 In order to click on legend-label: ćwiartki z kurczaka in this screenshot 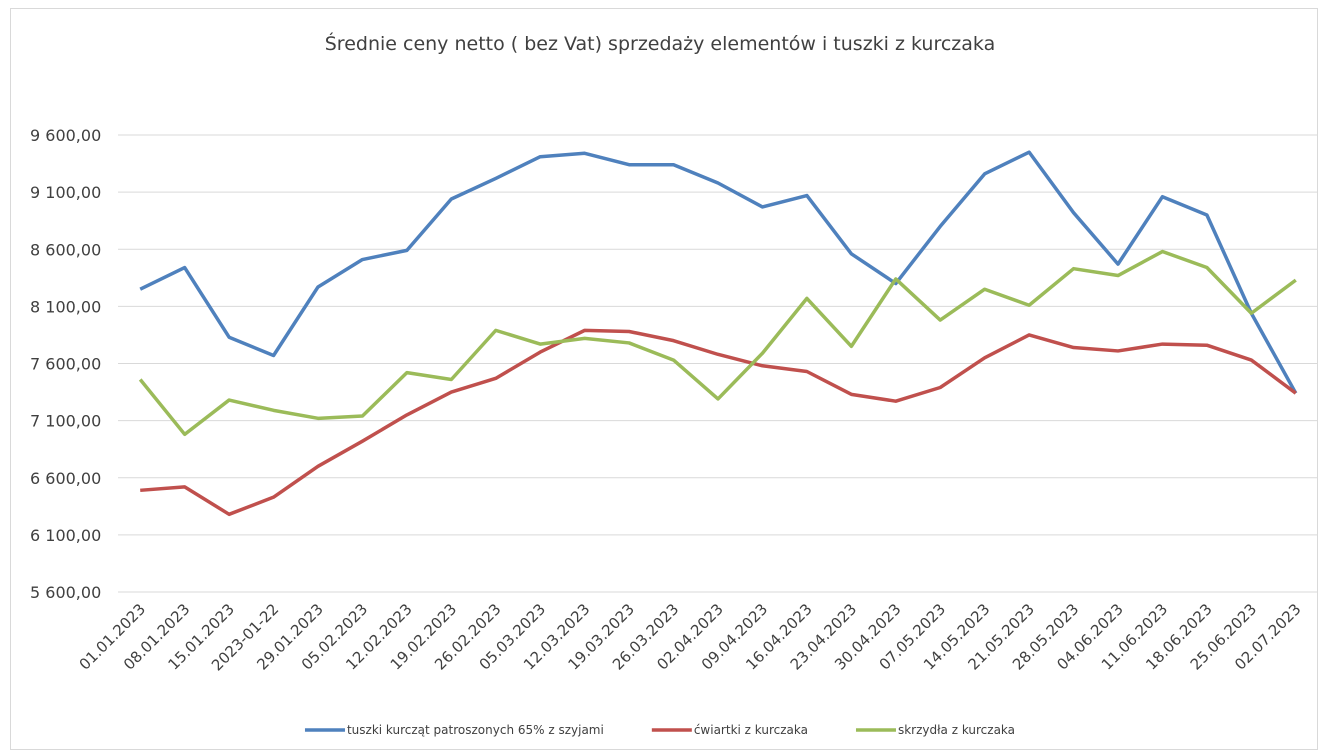, I will do `click(751, 730)`.